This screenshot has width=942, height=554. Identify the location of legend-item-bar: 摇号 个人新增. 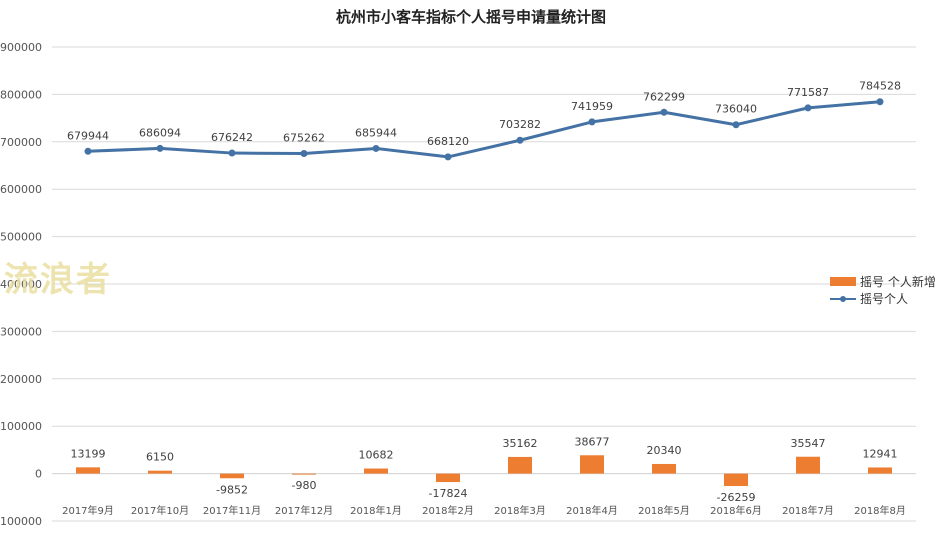
(883, 281).